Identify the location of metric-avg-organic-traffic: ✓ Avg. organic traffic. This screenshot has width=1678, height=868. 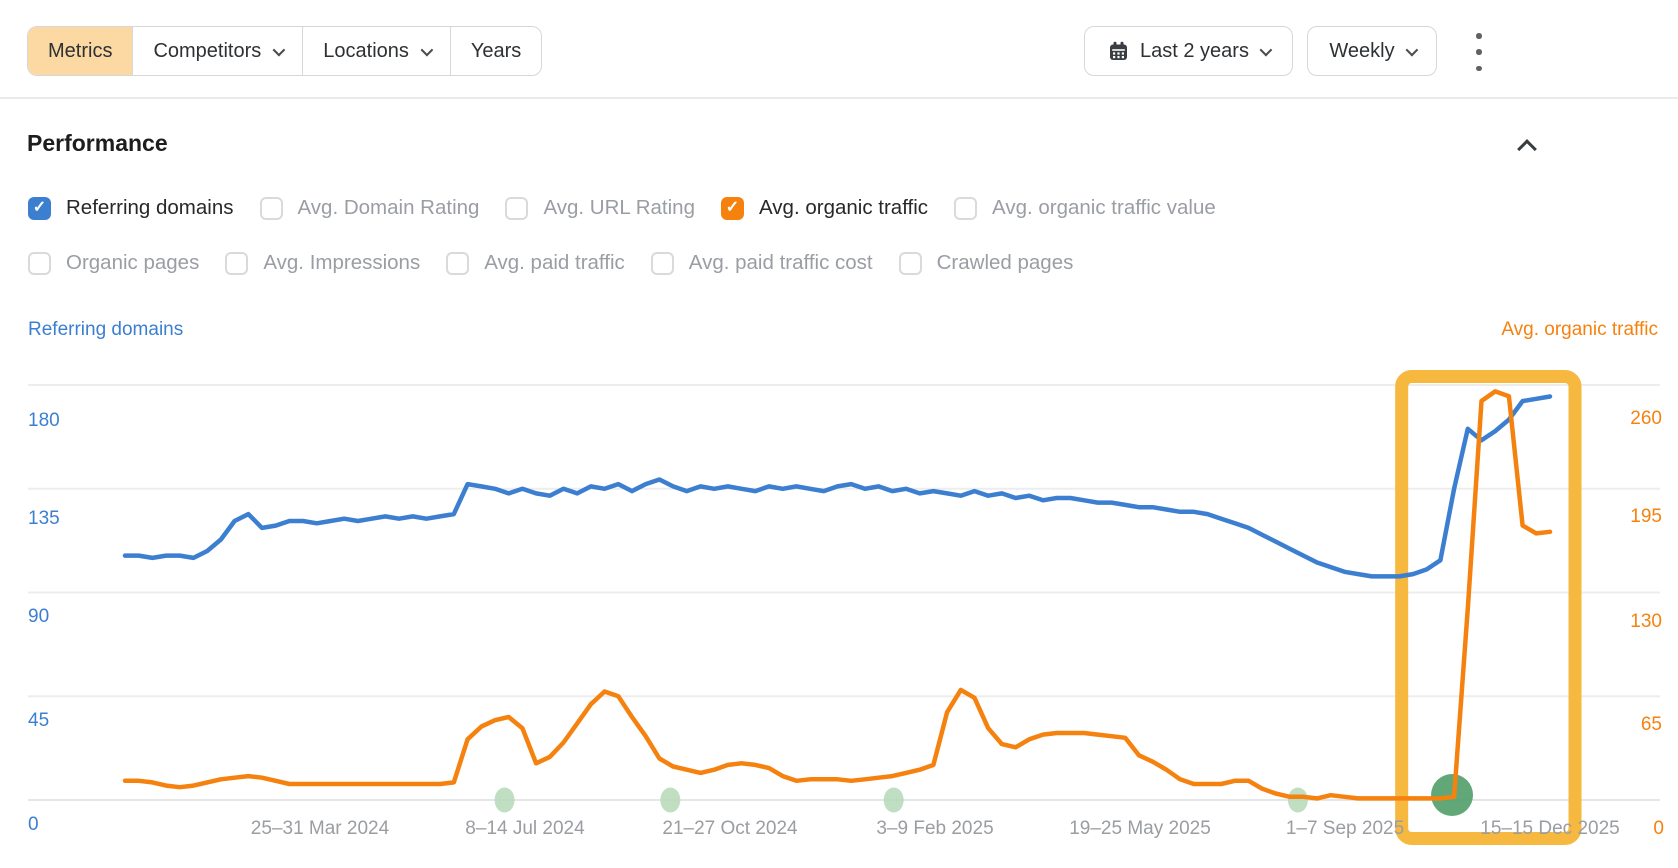
(824, 208).